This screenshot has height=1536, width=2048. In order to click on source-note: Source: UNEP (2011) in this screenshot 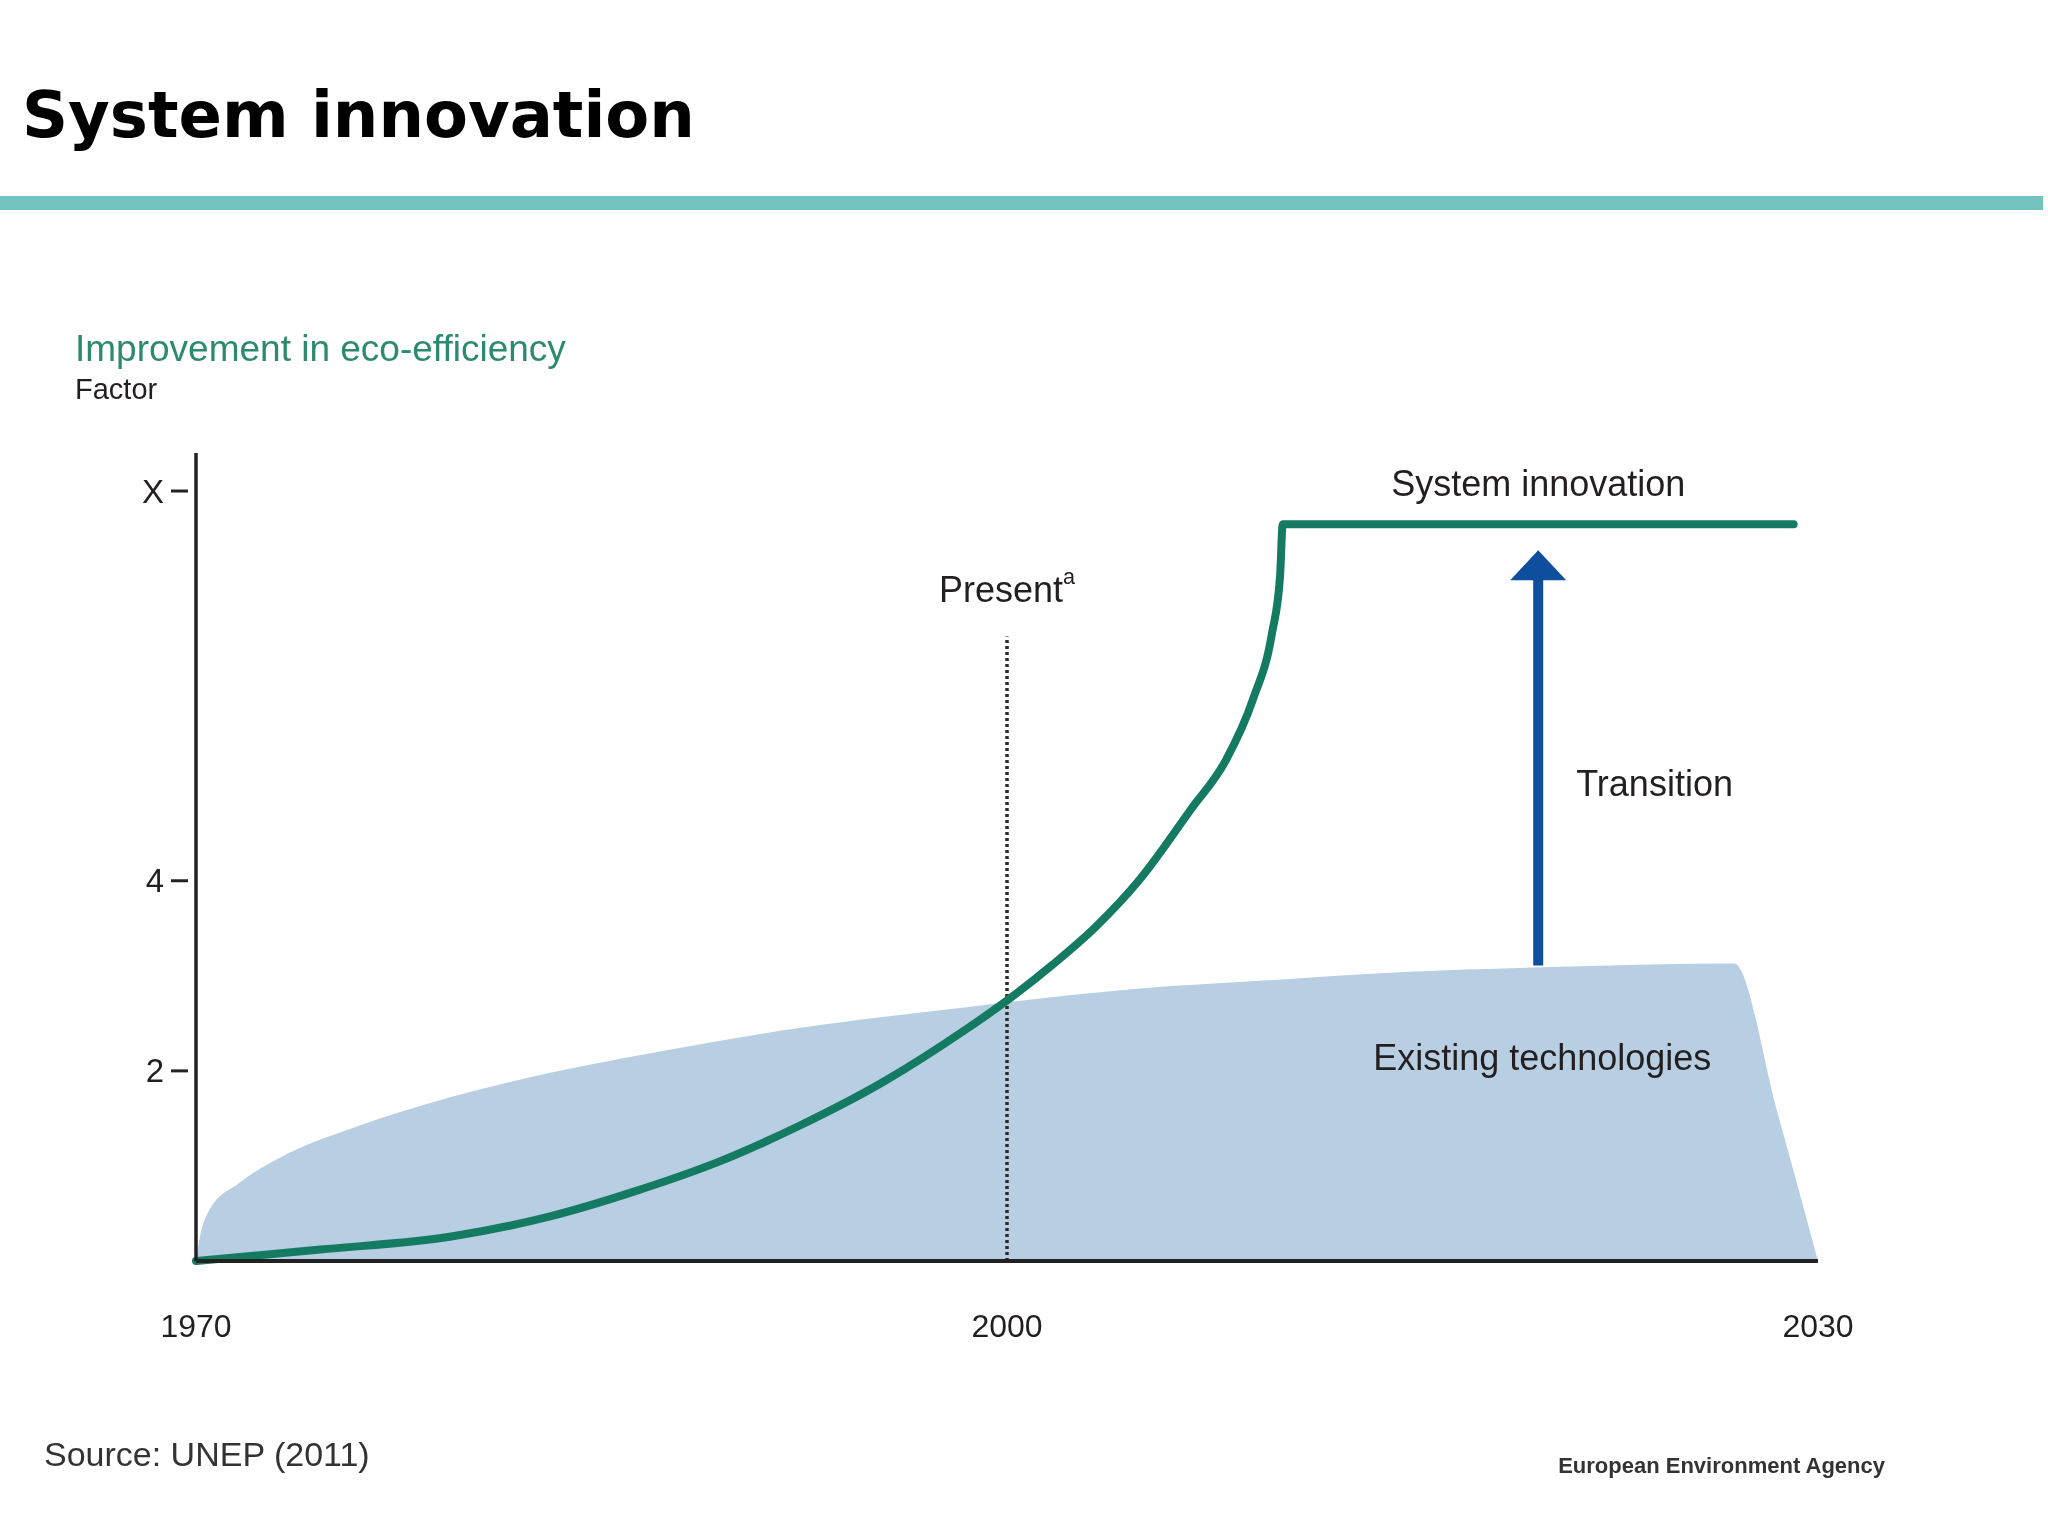, I will do `click(207, 1454)`.